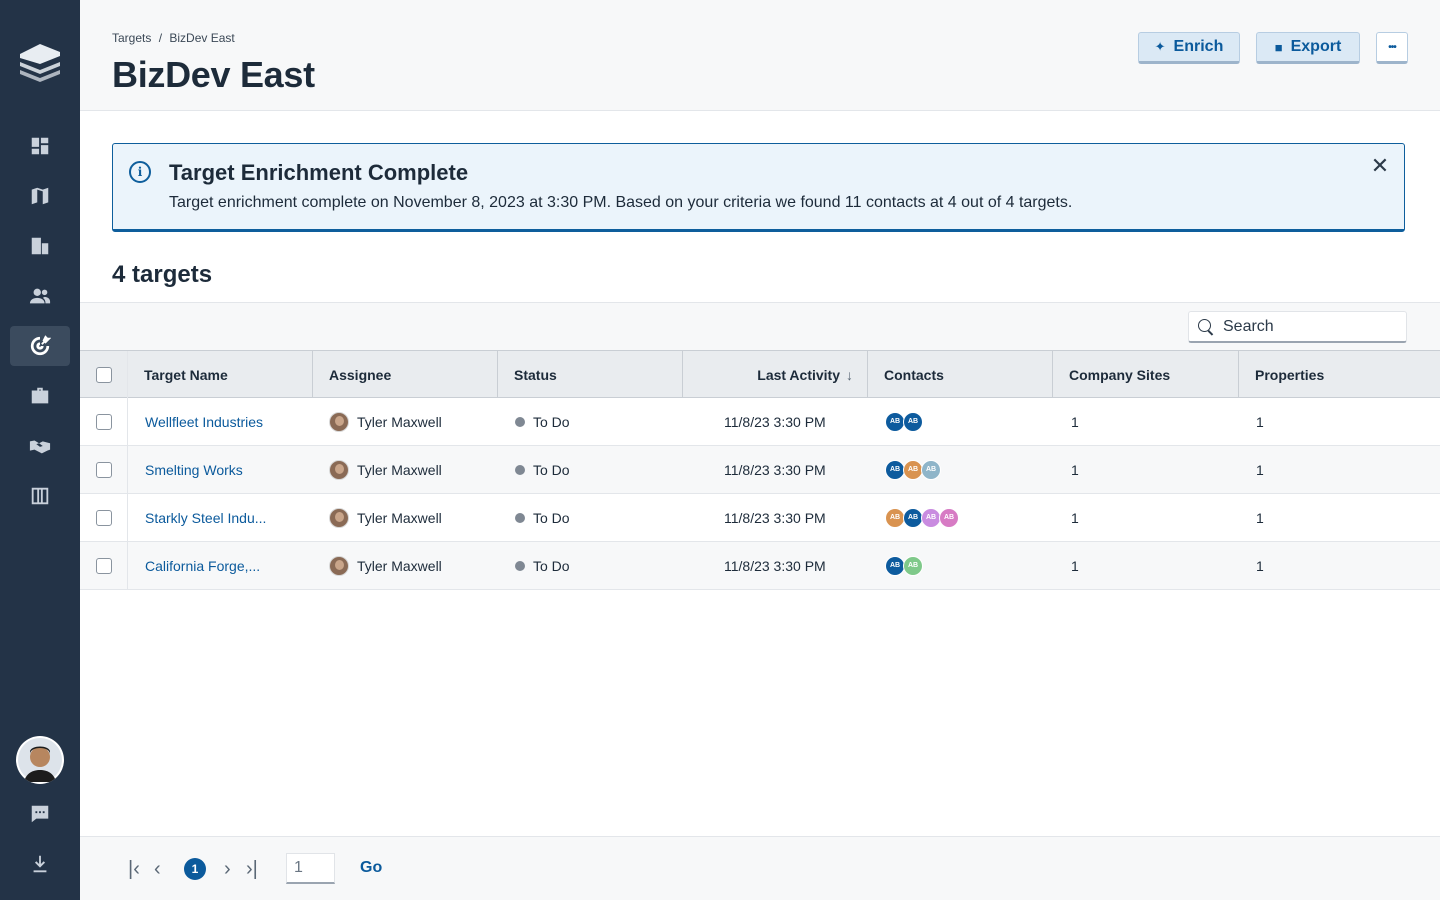 This screenshot has height=900, width=1440. I want to click on go-button: Go, so click(371, 867).